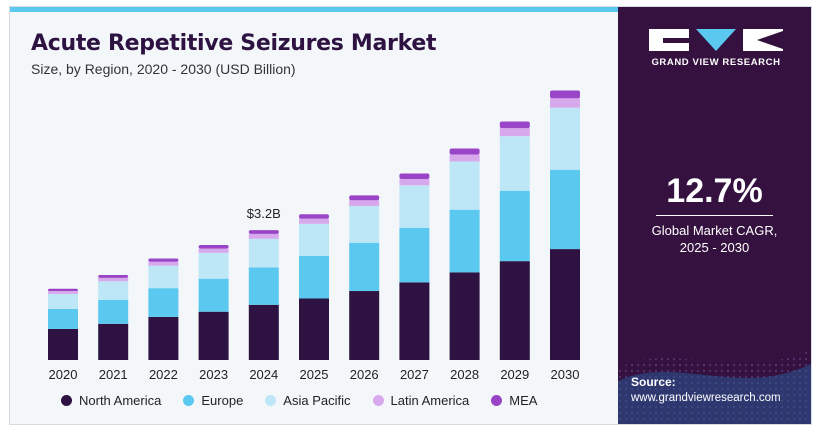  What do you see at coordinates (464, 185) in the screenshot?
I see `bar-segment-2028-asia-pacific` at bounding box center [464, 185].